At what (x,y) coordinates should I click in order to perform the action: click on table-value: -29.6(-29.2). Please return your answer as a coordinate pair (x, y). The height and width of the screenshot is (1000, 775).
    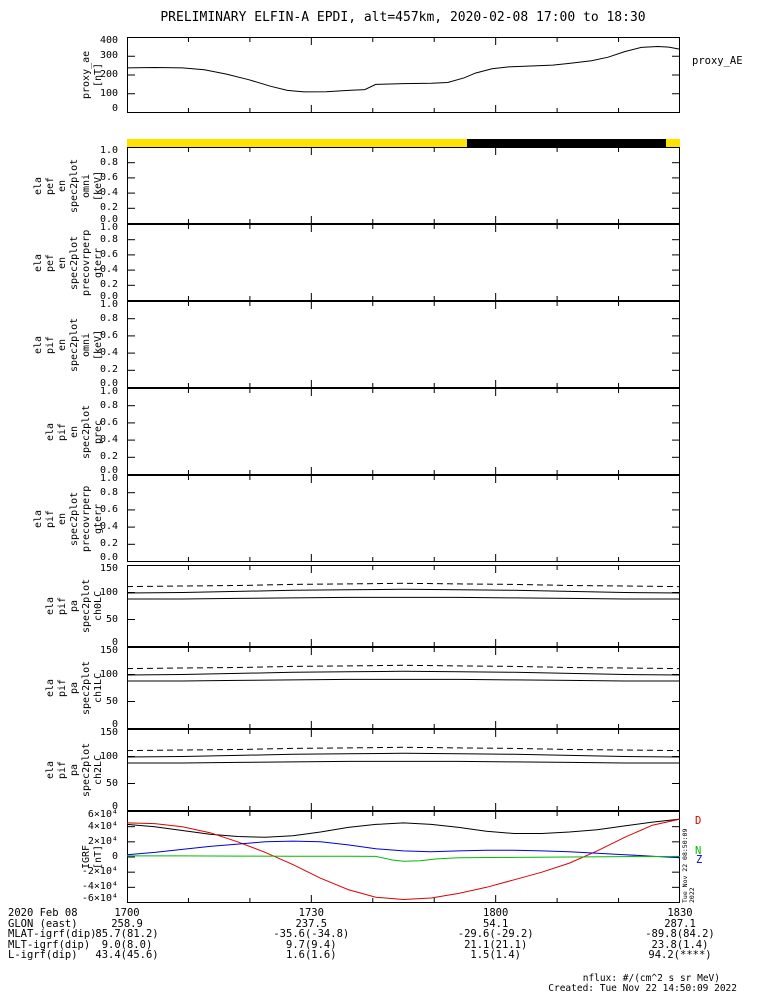
    Looking at the image, I should click on (495, 934).